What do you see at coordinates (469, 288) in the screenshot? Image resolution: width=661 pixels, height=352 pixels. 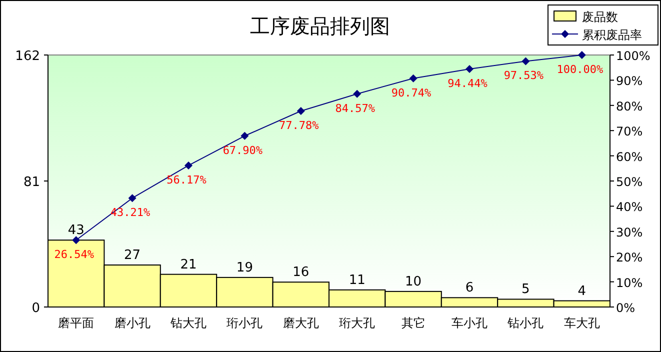 I see `data-label: 6` at bounding box center [469, 288].